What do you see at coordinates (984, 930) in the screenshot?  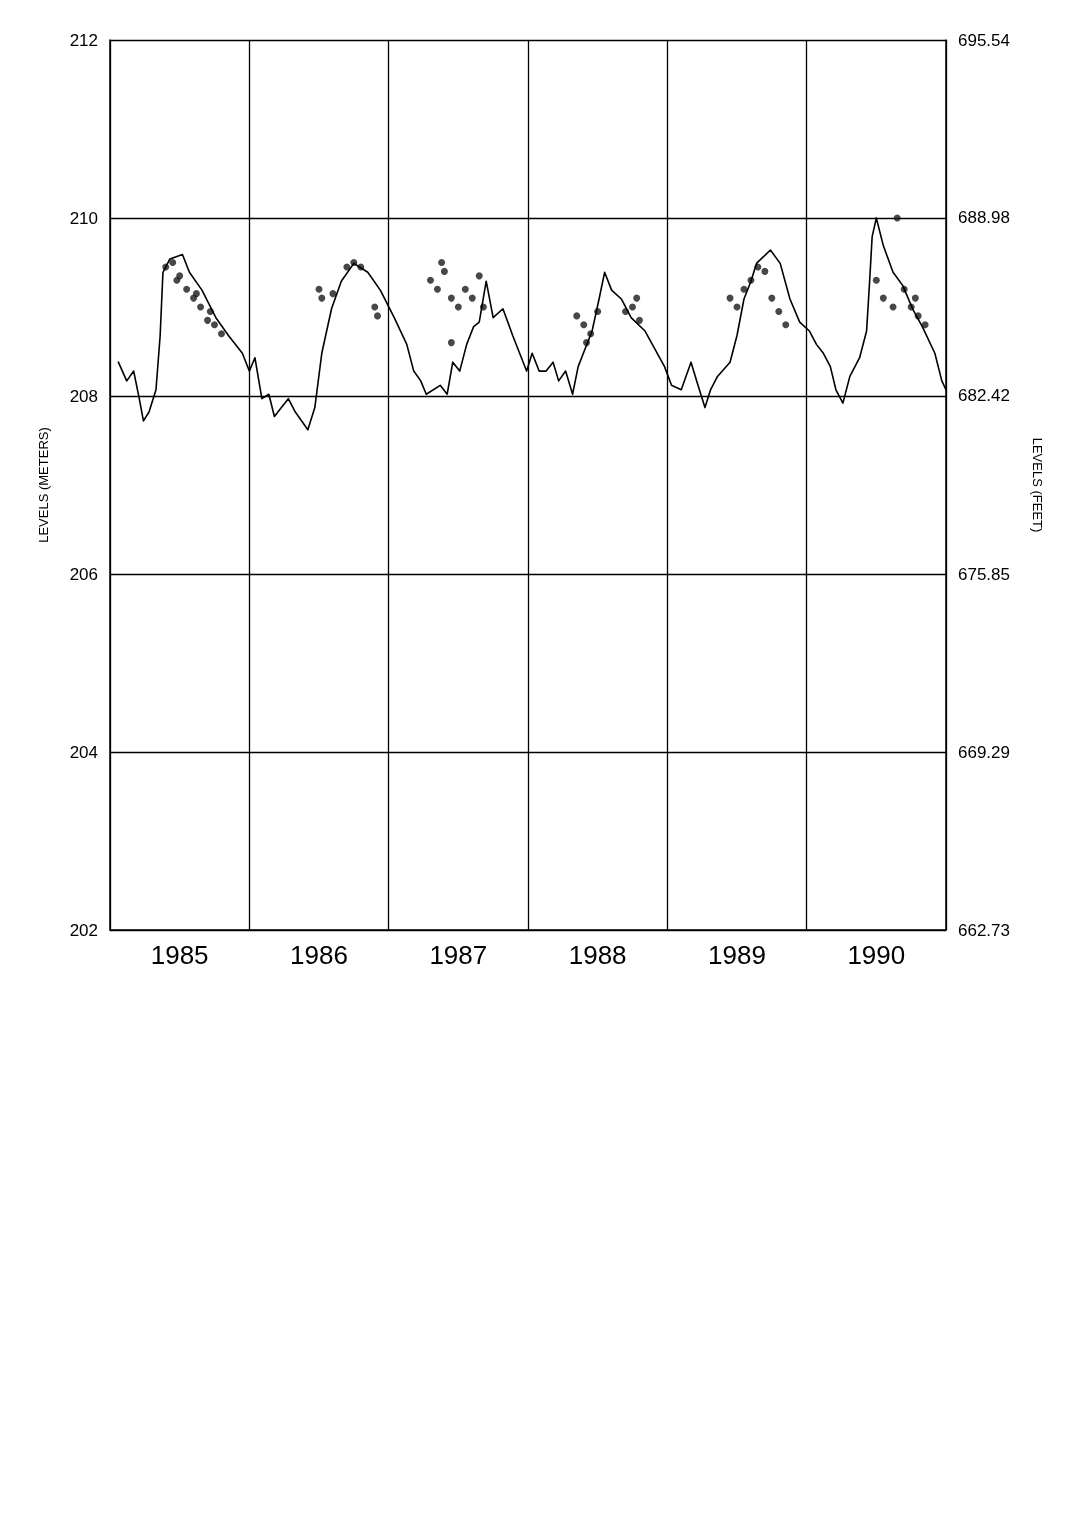 I see `y2-tick-label: 662.73` at bounding box center [984, 930].